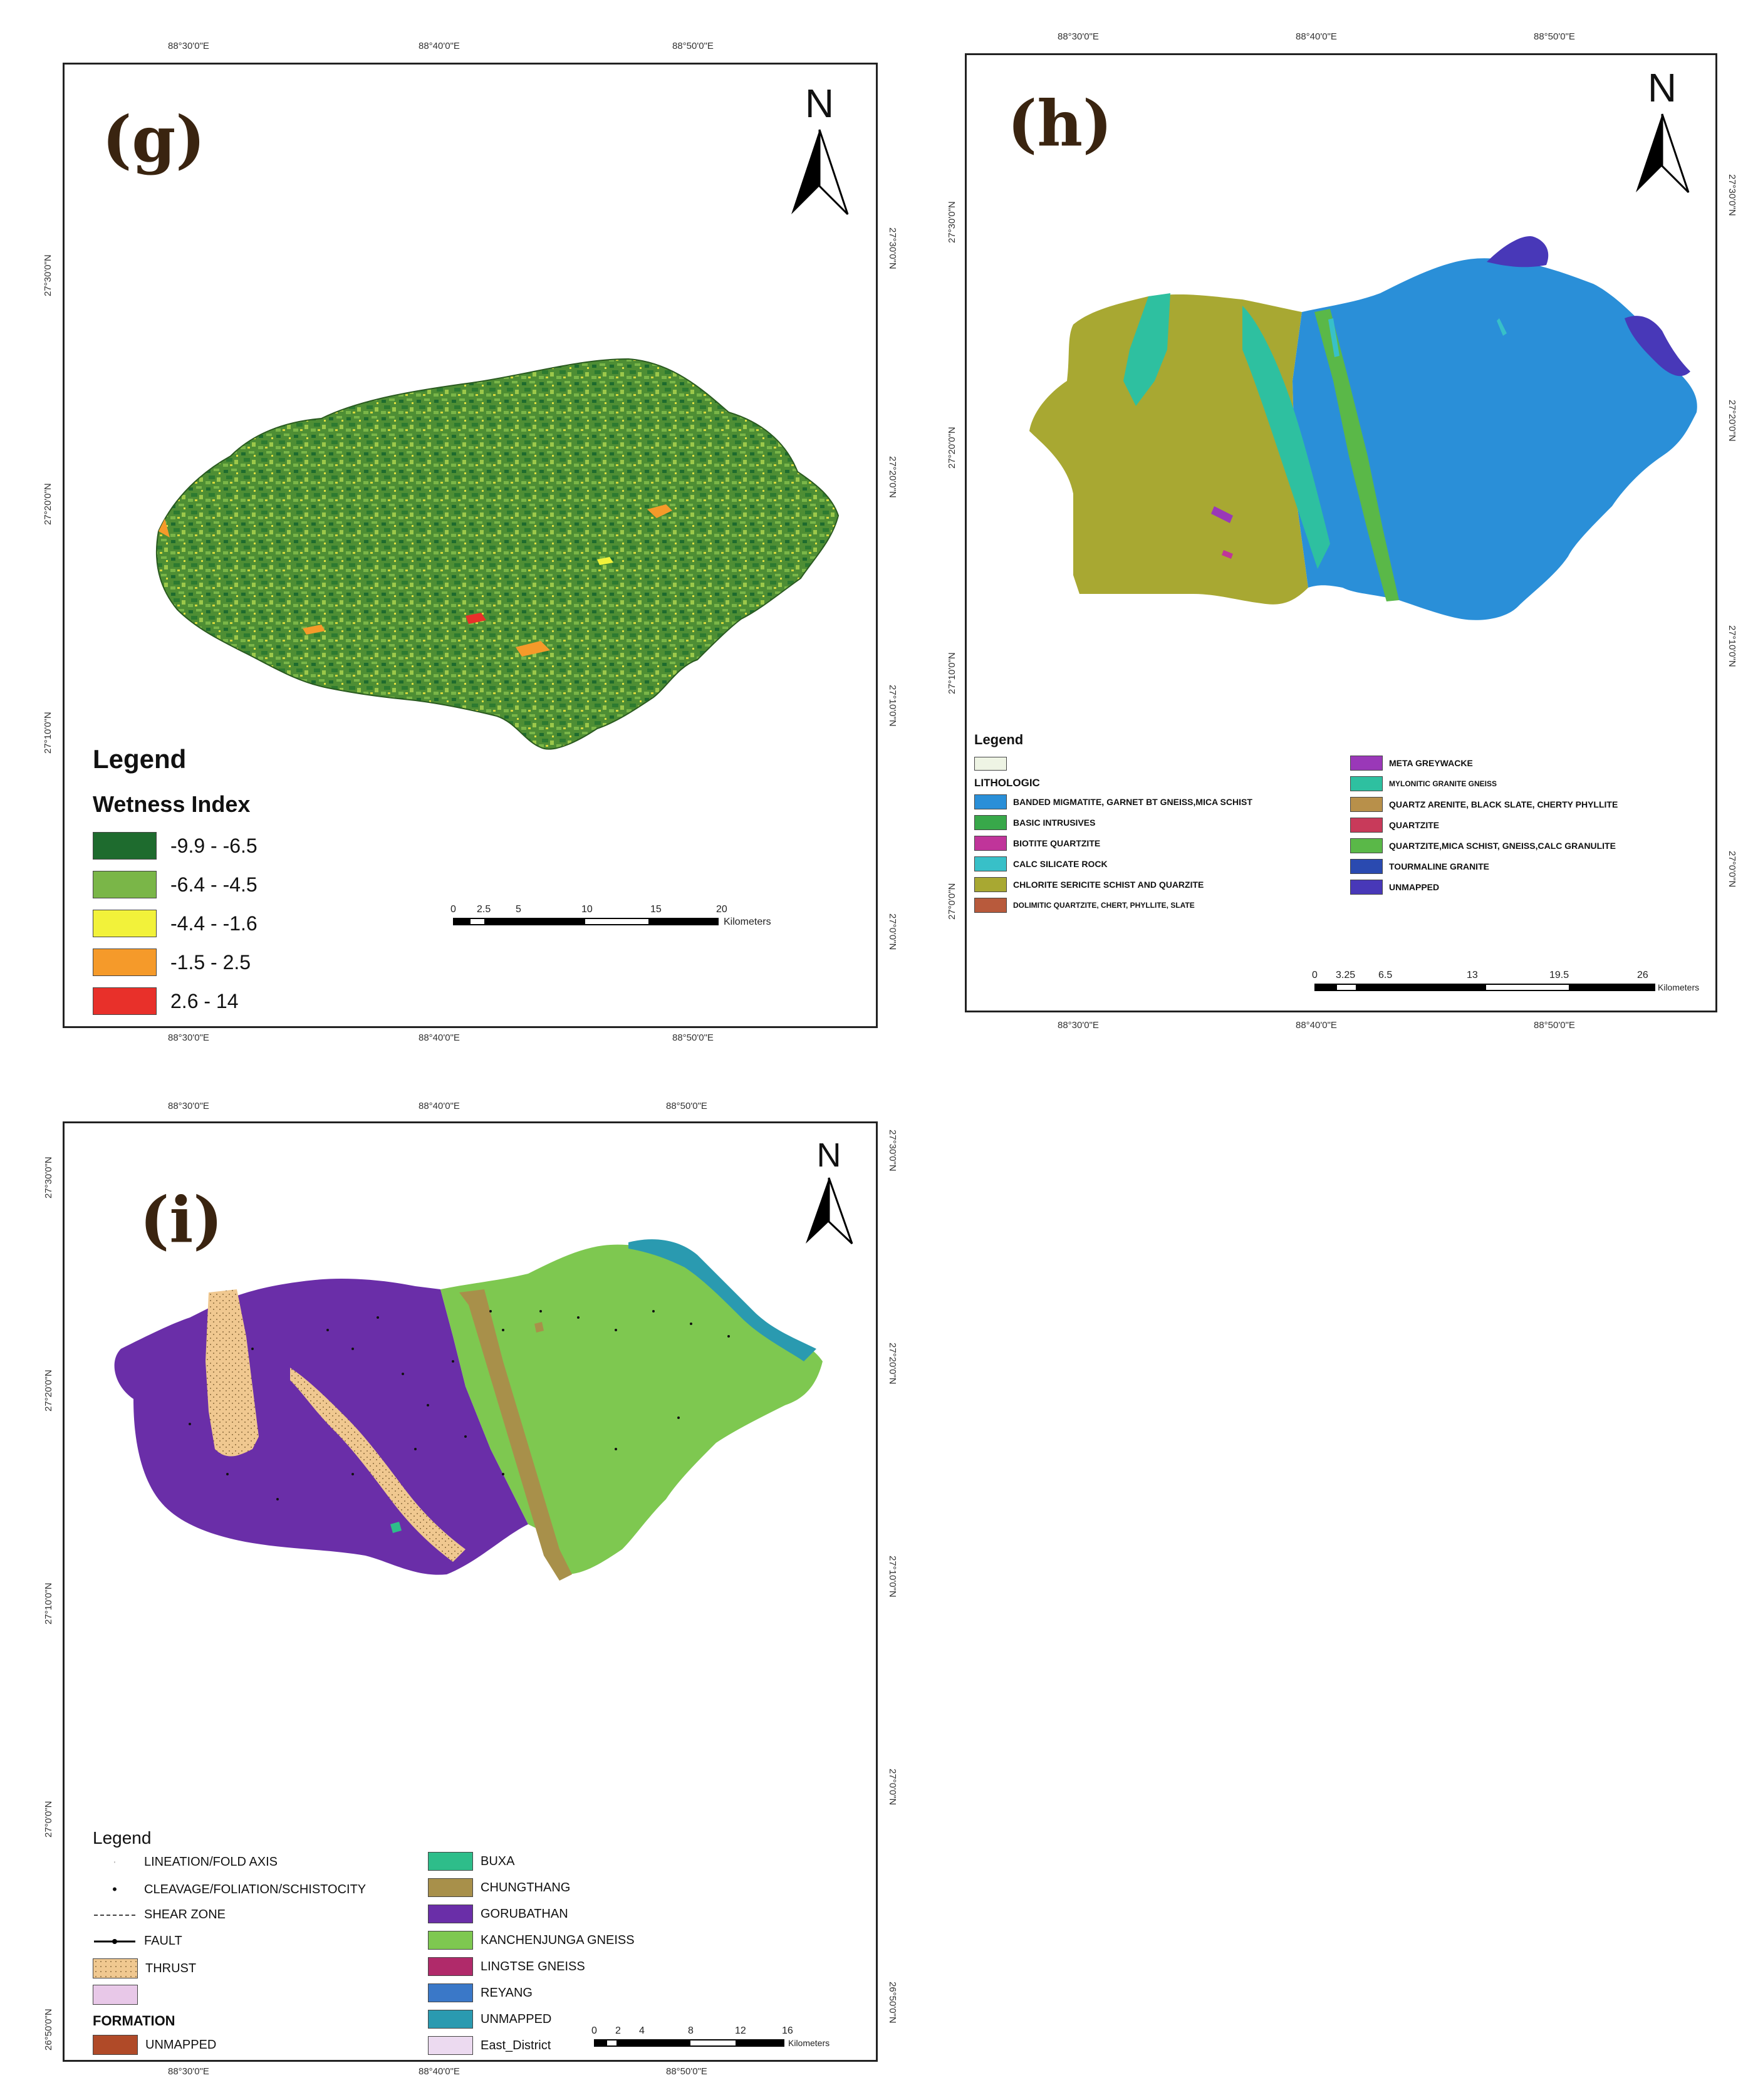  I want to click on bottom-coord-3: 88°50'0"E, so click(1555, 1025).